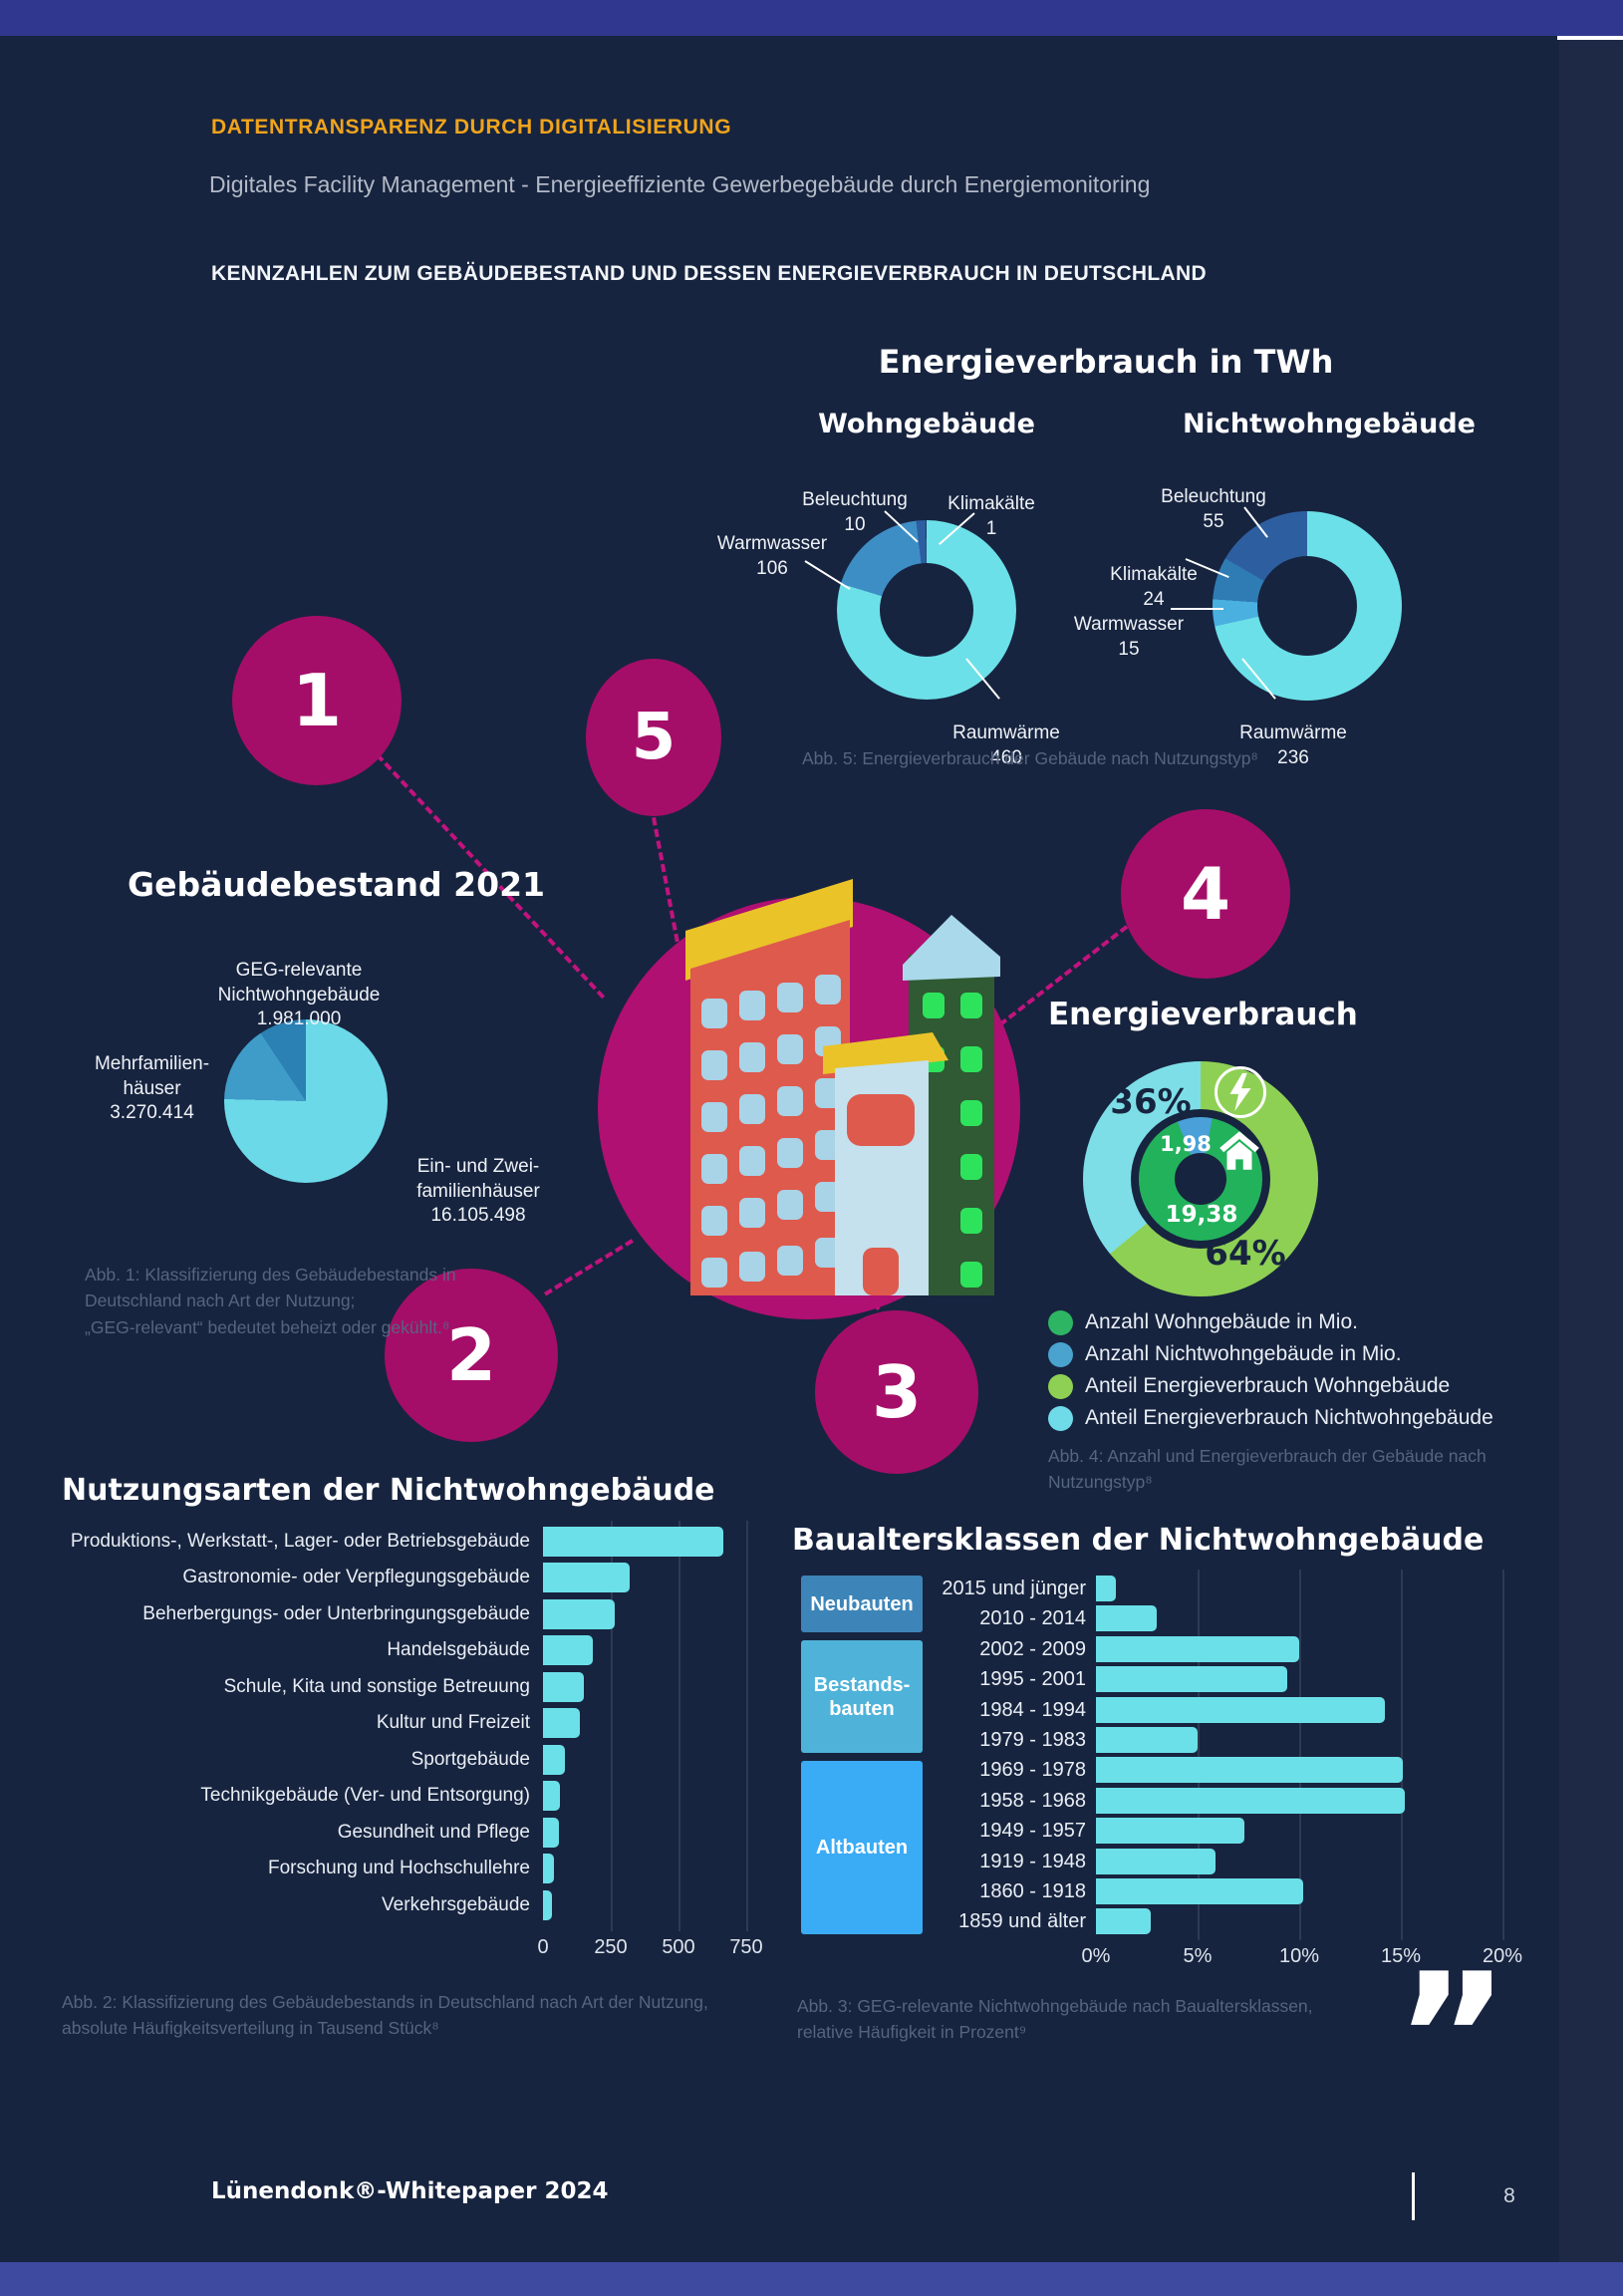 This screenshot has width=1623, height=2296. Describe the element at coordinates (862, 1604) in the screenshot. I see `group-neubauten: Neubauten` at that location.